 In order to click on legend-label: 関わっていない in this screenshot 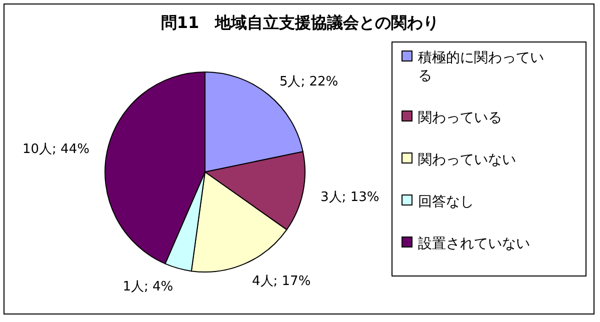, I will do `click(467, 160)`.